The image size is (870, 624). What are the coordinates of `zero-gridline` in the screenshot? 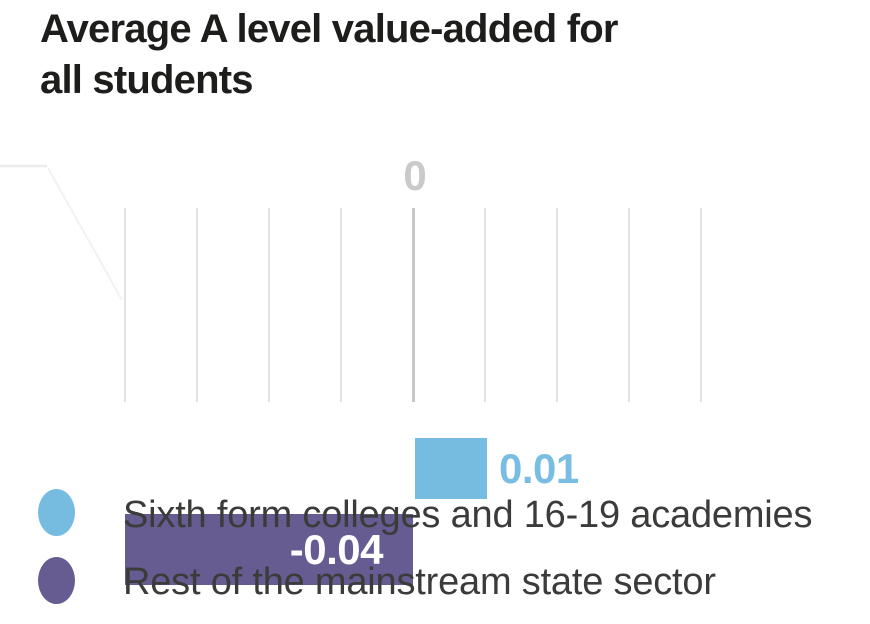 It's located at (413, 305).